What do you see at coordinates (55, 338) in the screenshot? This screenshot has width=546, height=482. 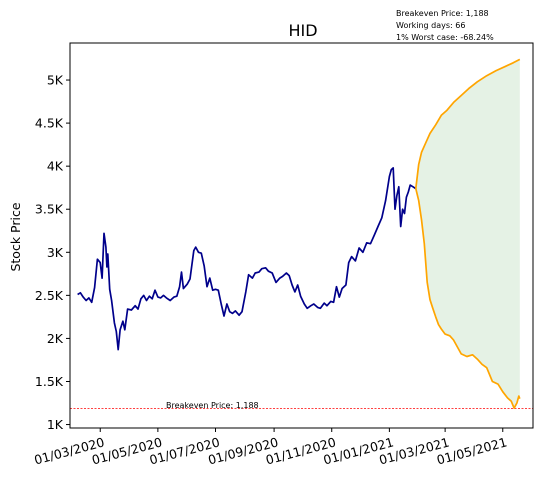 I see `y-tick-label: 2K` at bounding box center [55, 338].